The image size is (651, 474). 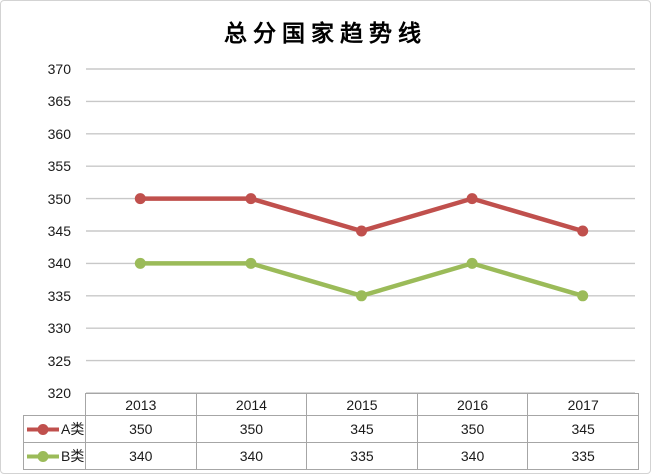 What do you see at coordinates (73, 429) in the screenshot?
I see `series-a-label: A类` at bounding box center [73, 429].